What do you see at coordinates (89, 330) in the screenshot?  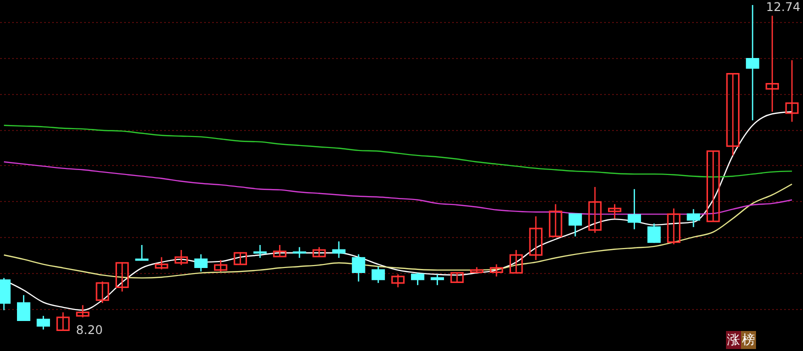 I see `annotation: 8.20` at bounding box center [89, 330].